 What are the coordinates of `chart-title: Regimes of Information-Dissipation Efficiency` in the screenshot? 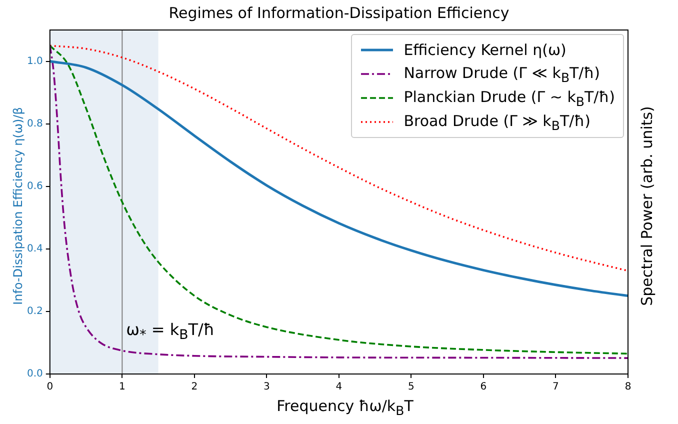 It's located at (339, 13).